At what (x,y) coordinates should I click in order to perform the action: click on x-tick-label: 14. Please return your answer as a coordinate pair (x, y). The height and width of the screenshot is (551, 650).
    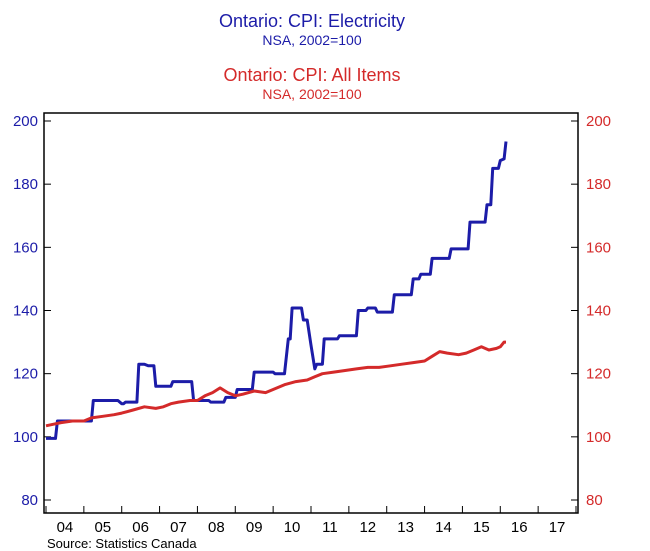
    Looking at the image, I should click on (443, 527).